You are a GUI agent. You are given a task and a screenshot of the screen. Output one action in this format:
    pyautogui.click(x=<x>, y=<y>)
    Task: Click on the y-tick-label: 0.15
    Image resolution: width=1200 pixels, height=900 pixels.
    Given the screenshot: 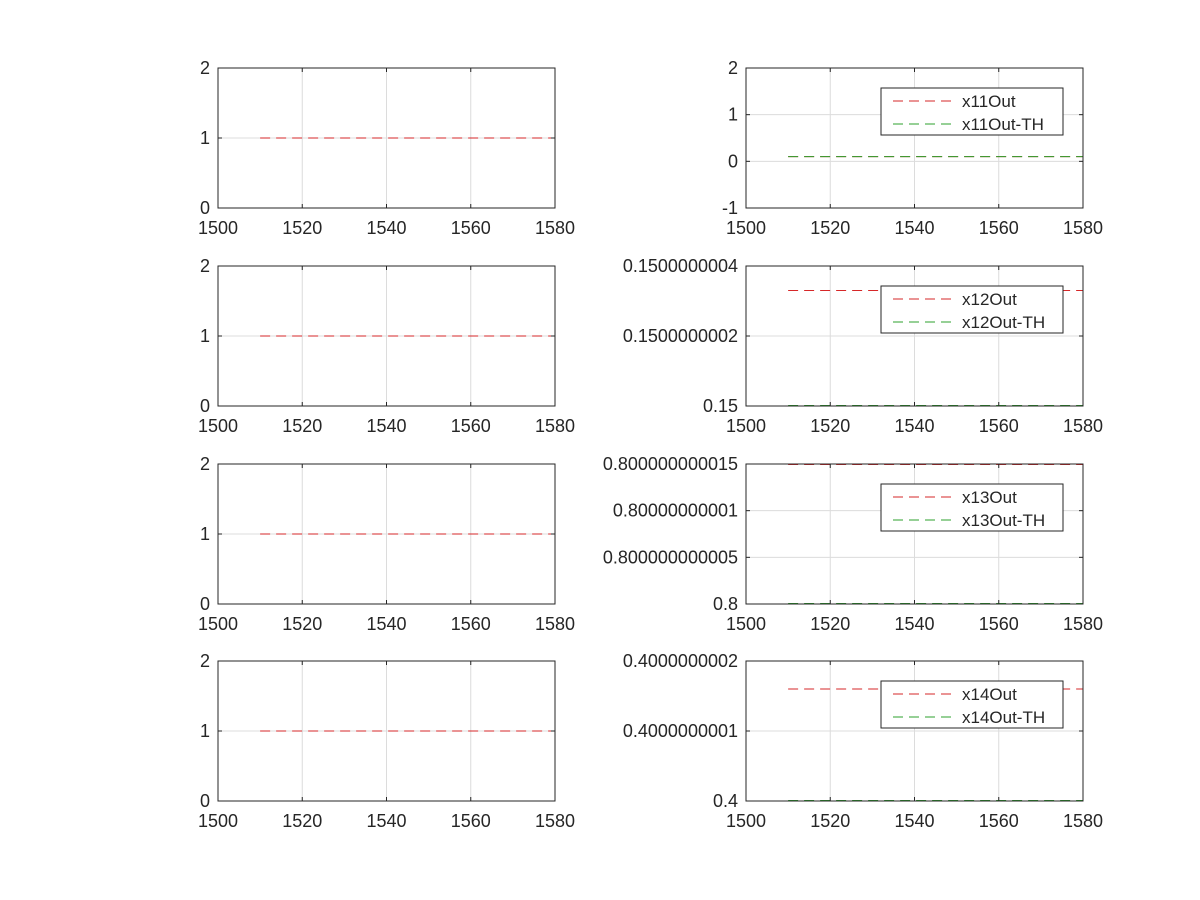 What is the action you would take?
    pyautogui.click(x=720, y=406)
    